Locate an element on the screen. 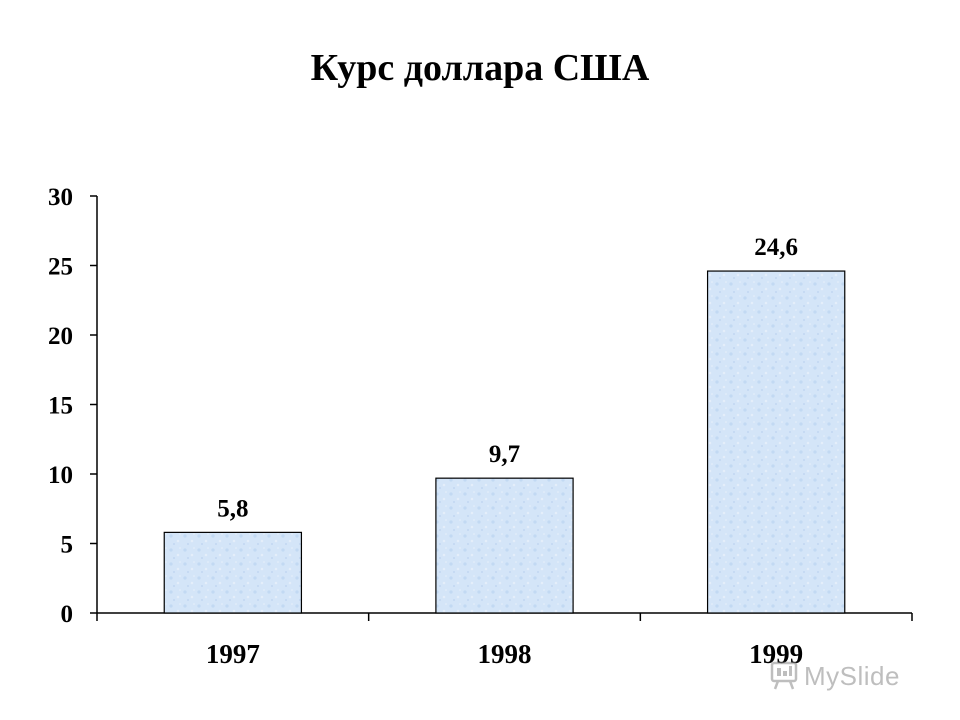 The width and height of the screenshot is (960, 720). y-tick-label: 30 is located at coordinates (60, 197).